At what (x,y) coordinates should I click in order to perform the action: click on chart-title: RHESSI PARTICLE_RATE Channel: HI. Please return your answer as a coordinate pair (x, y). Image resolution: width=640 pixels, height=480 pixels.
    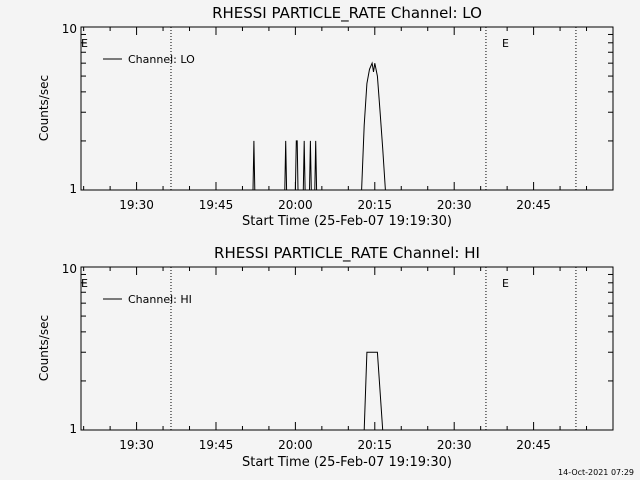
    Looking at the image, I should click on (347, 253).